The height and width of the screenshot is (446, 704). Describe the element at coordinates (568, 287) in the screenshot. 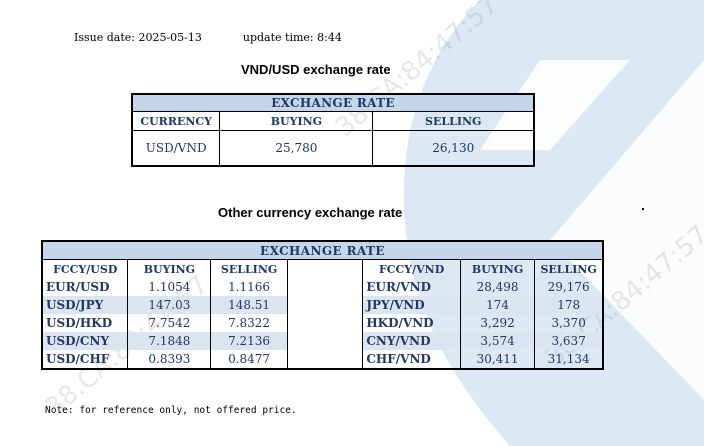

I see `right-sell: 29,176` at that location.